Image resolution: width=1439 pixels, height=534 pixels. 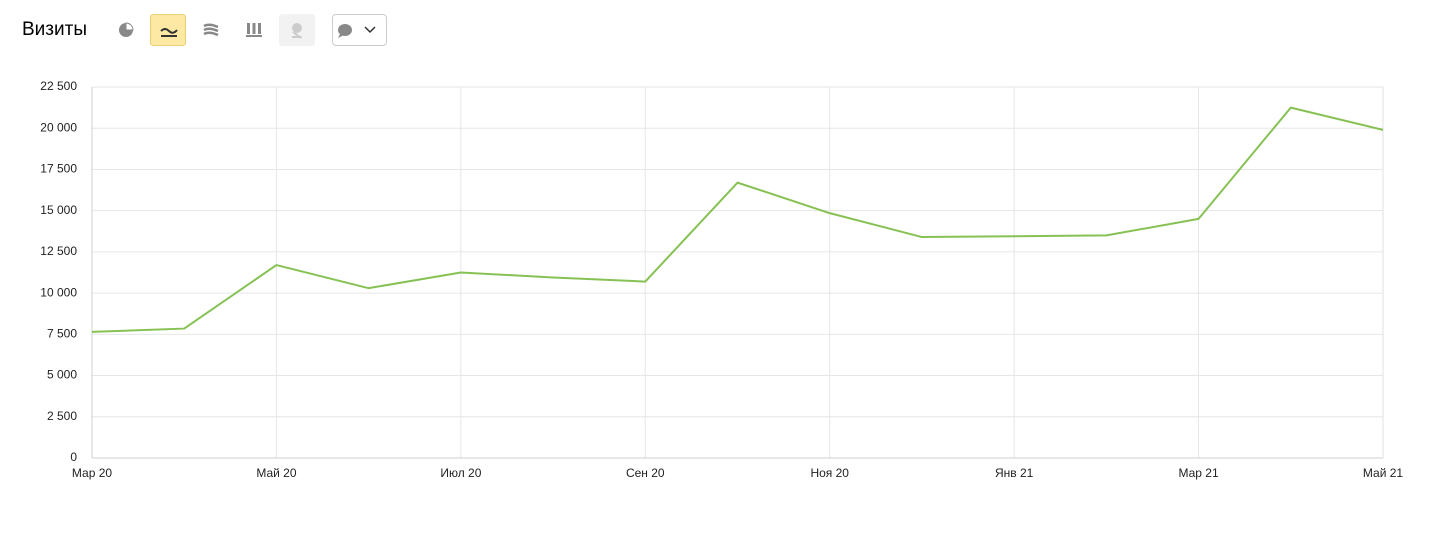 I want to click on area-icon, so click(x=211, y=30).